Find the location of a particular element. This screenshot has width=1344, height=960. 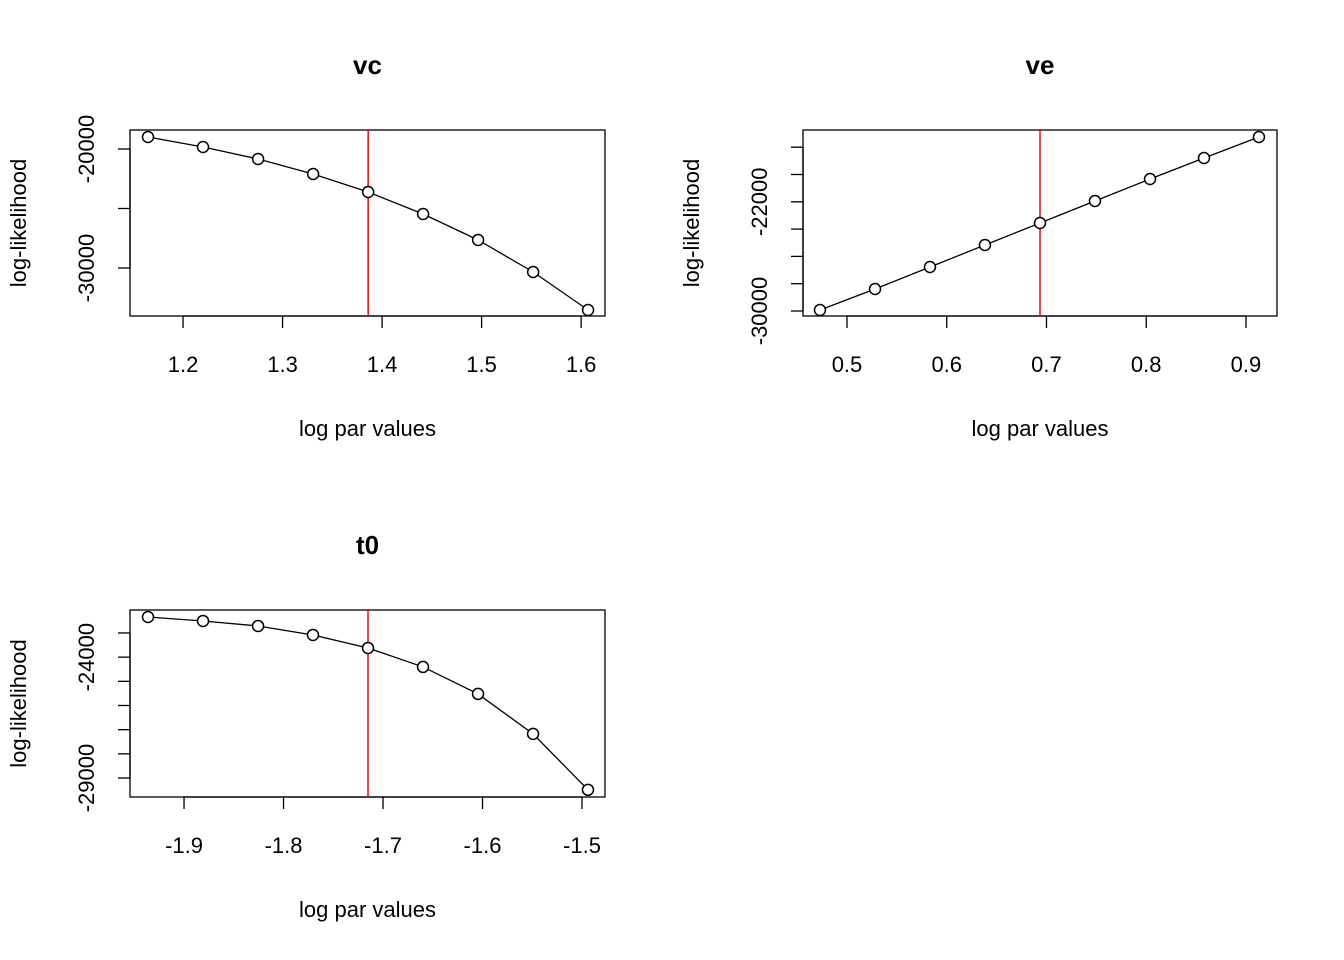

panel-title: ve is located at coordinates (1040, 65).